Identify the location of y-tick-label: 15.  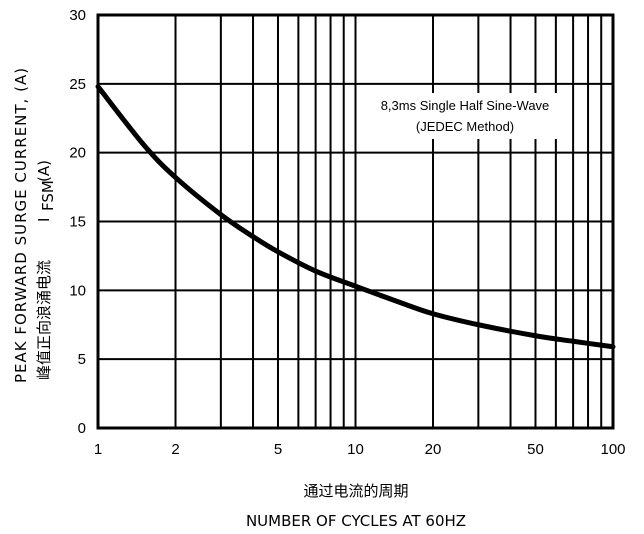
(77, 222).